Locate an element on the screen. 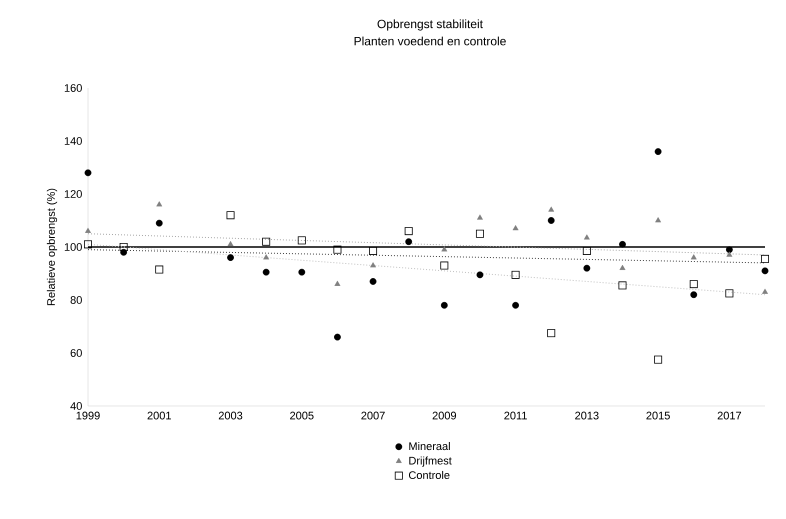 The image size is (786, 519). legend-label: Controle is located at coordinates (429, 475).